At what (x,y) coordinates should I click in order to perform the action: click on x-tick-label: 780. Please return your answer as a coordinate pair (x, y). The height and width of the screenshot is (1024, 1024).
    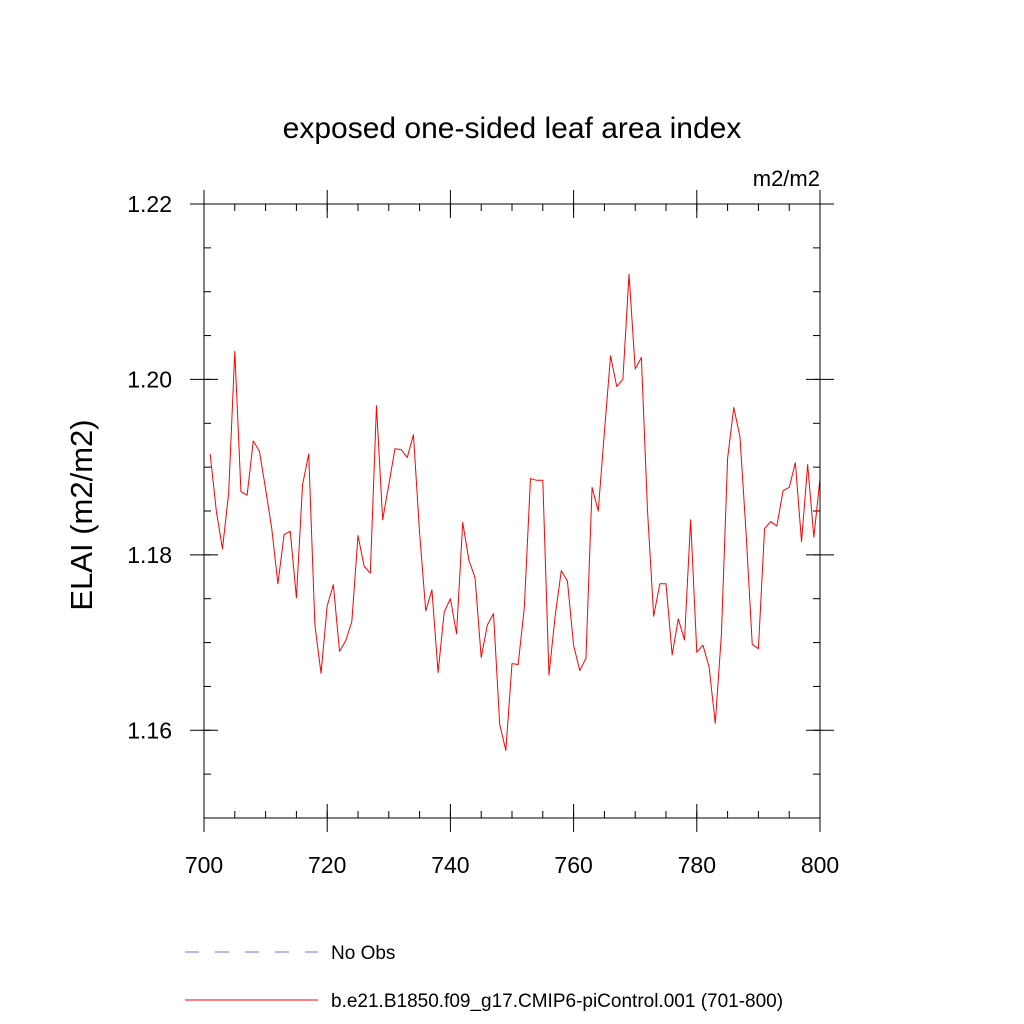
    Looking at the image, I should click on (697, 865).